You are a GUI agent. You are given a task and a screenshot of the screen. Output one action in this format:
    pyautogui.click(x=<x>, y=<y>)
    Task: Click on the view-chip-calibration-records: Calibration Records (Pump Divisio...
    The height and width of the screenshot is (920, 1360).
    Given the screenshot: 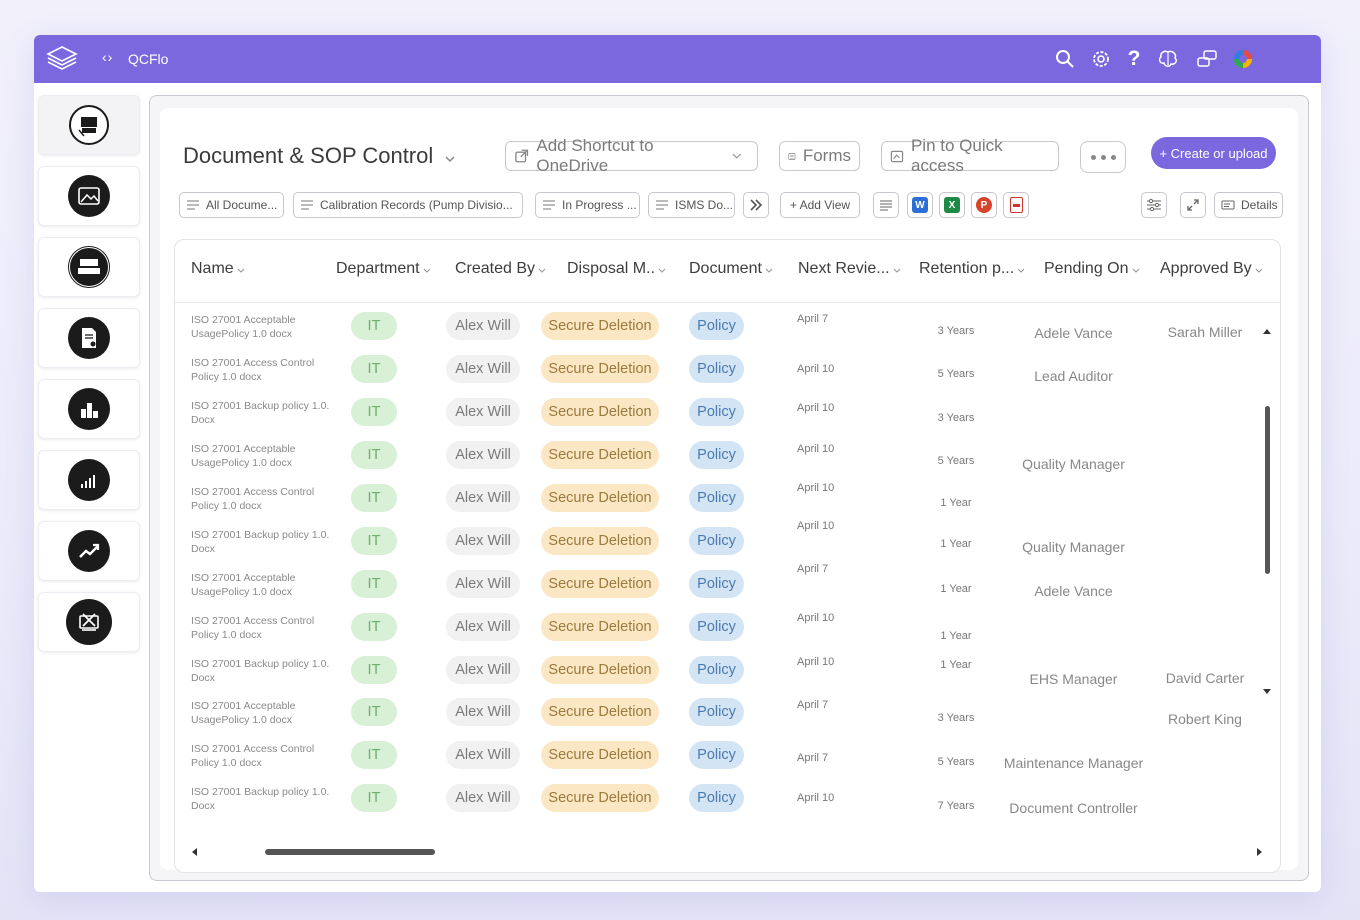 What is the action you would take?
    pyautogui.click(x=408, y=205)
    